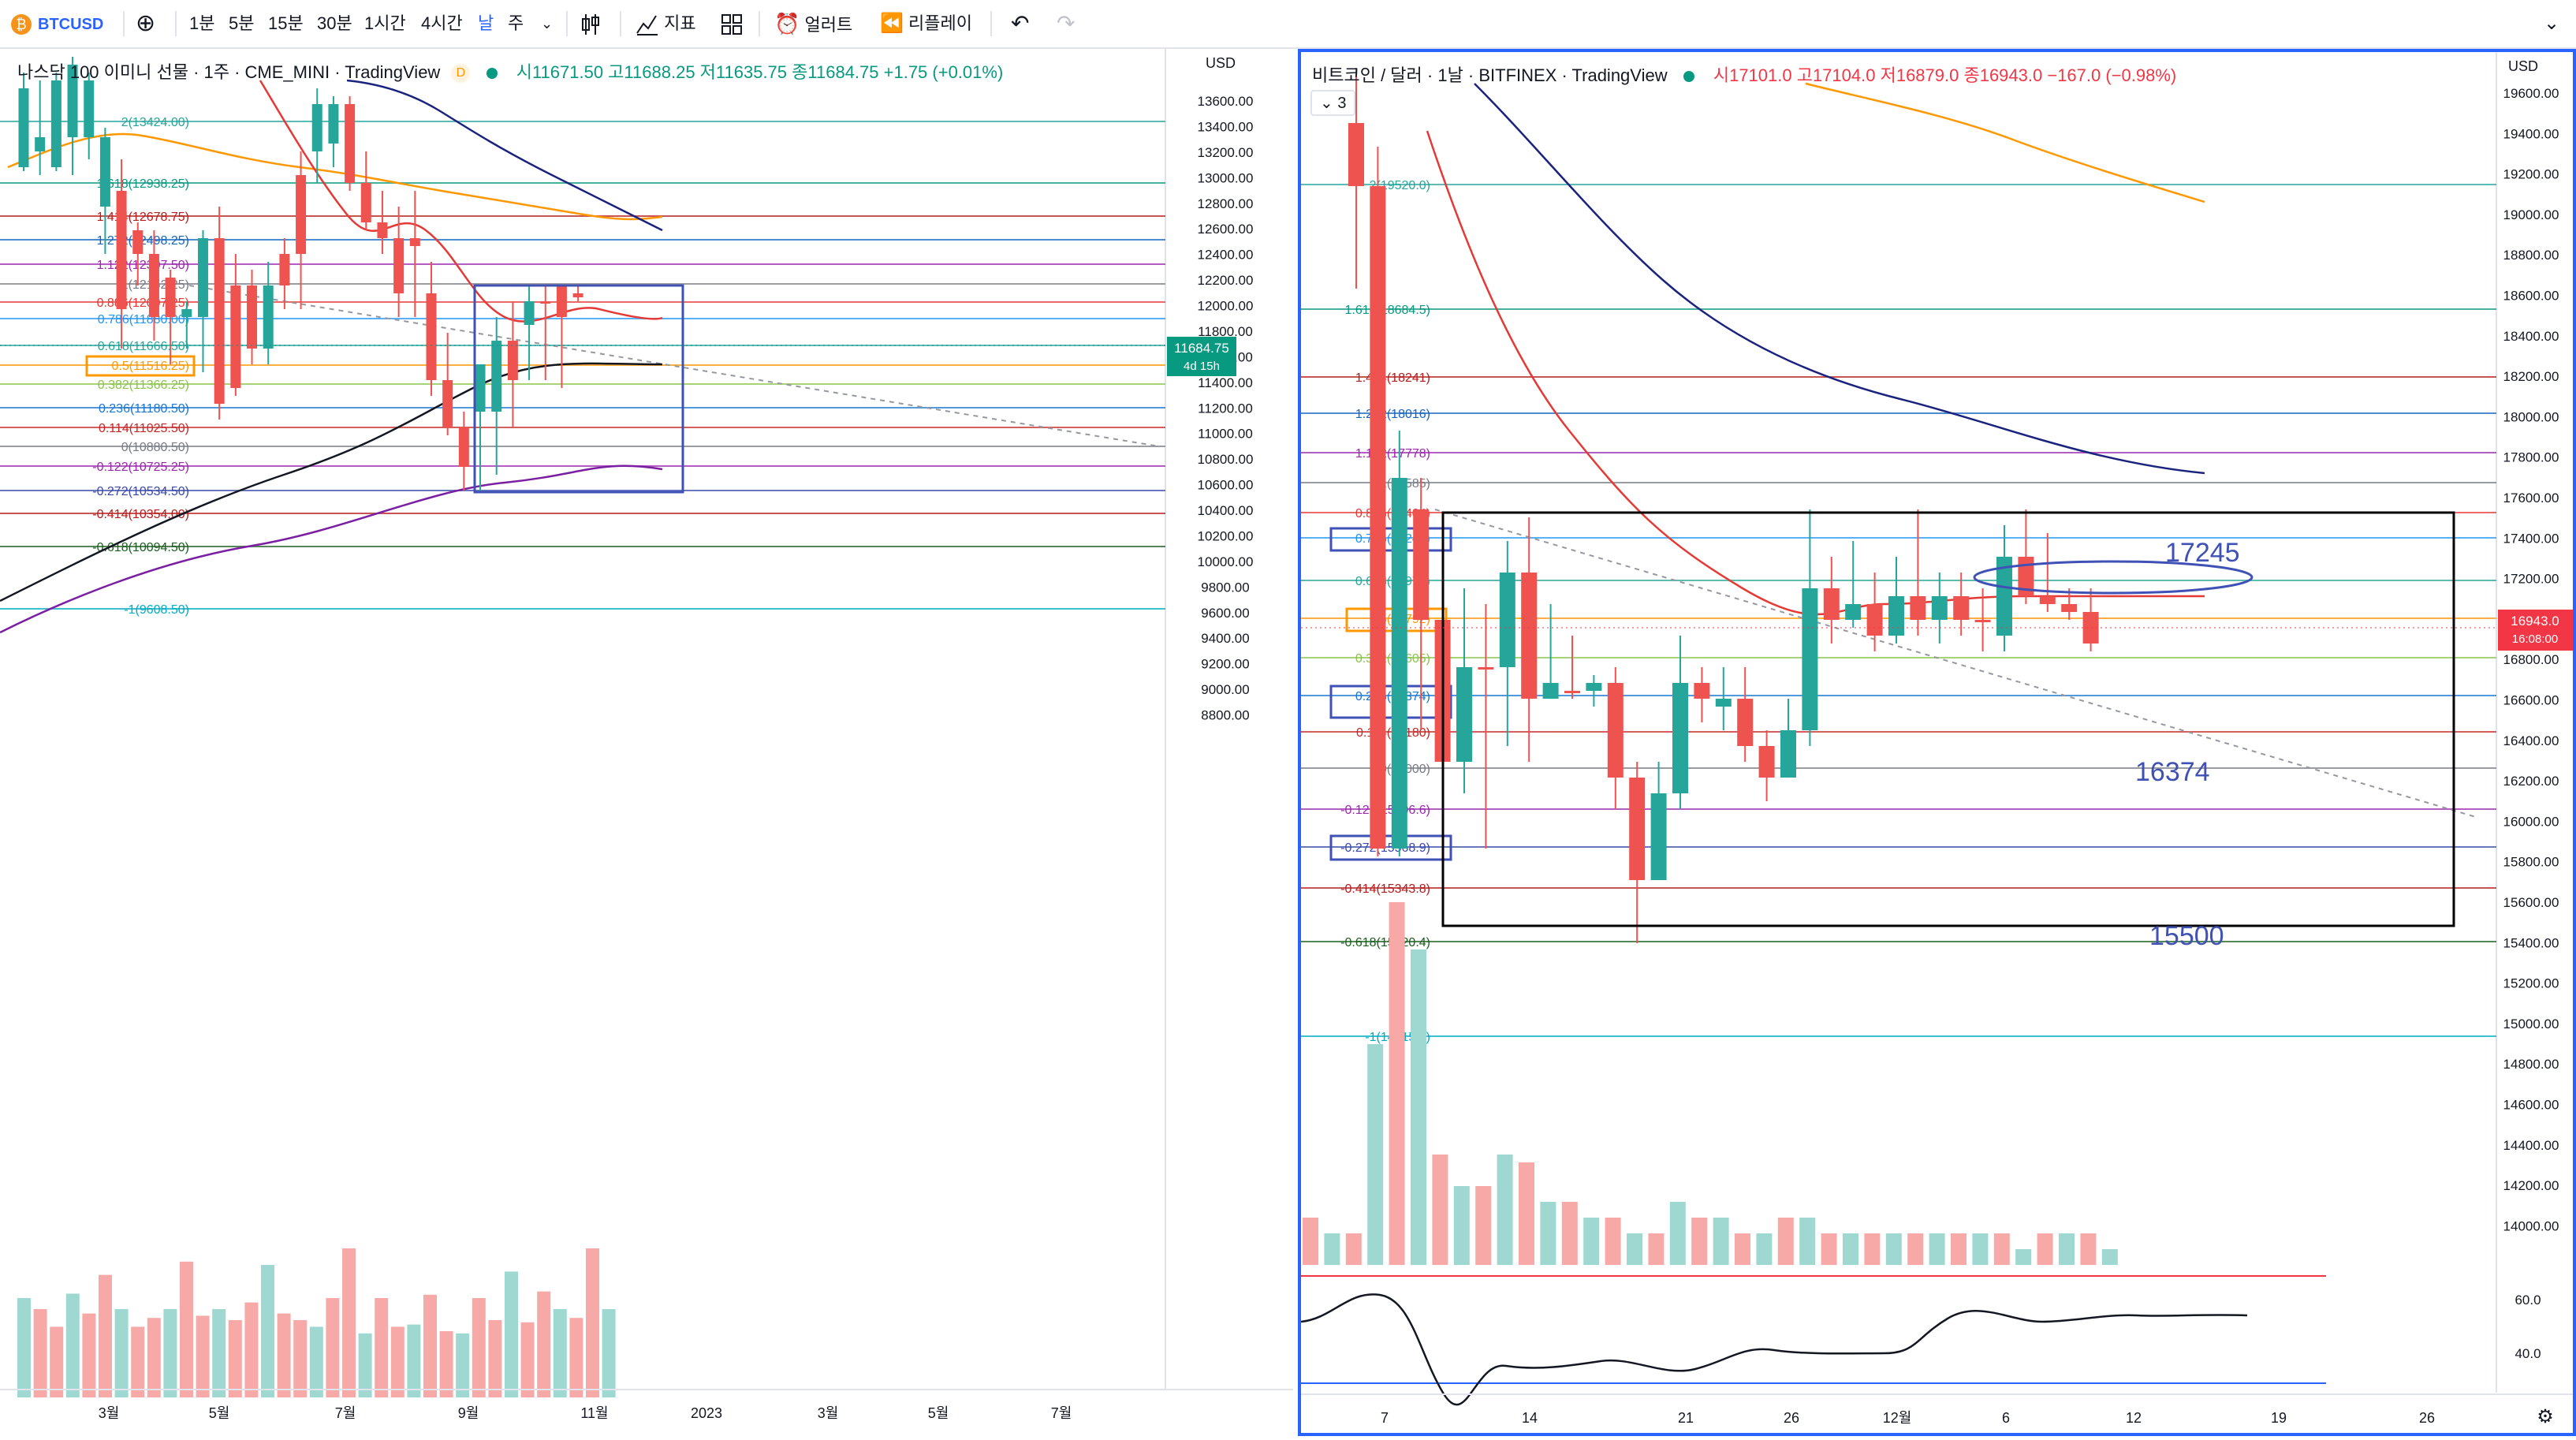 The width and height of the screenshot is (2576, 1440). I want to click on price-axis-tick: 10600.00, so click(1226, 485).